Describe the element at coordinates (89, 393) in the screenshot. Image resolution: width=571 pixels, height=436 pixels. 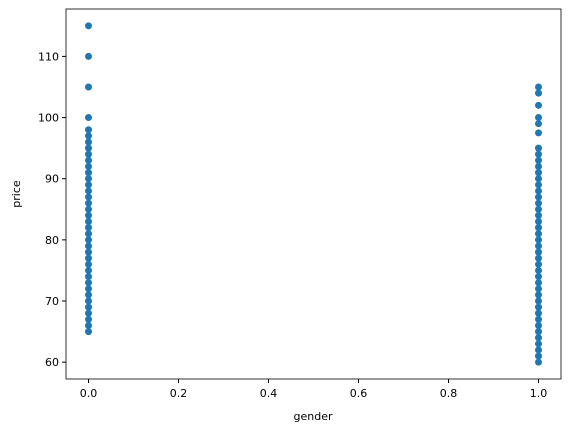
I see `x-tick-label: 0.0` at that location.